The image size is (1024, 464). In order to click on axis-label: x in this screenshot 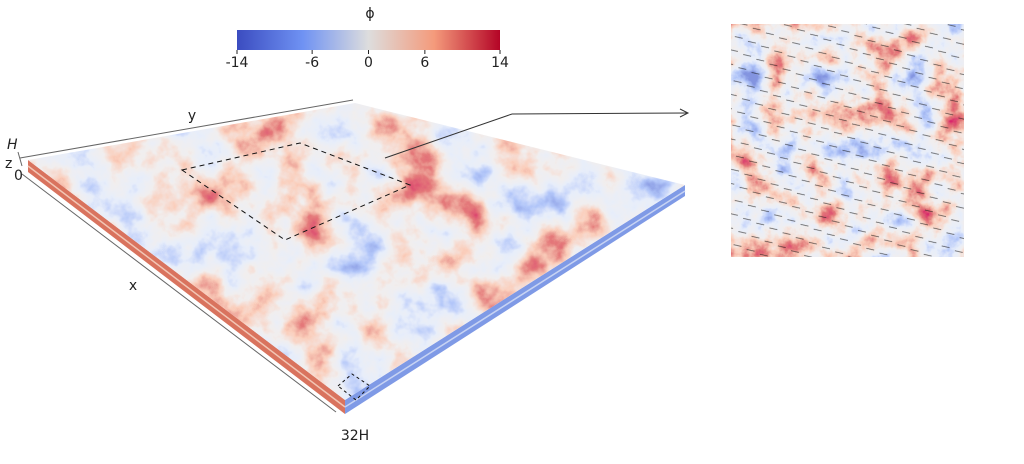, I will do `click(133, 286)`.